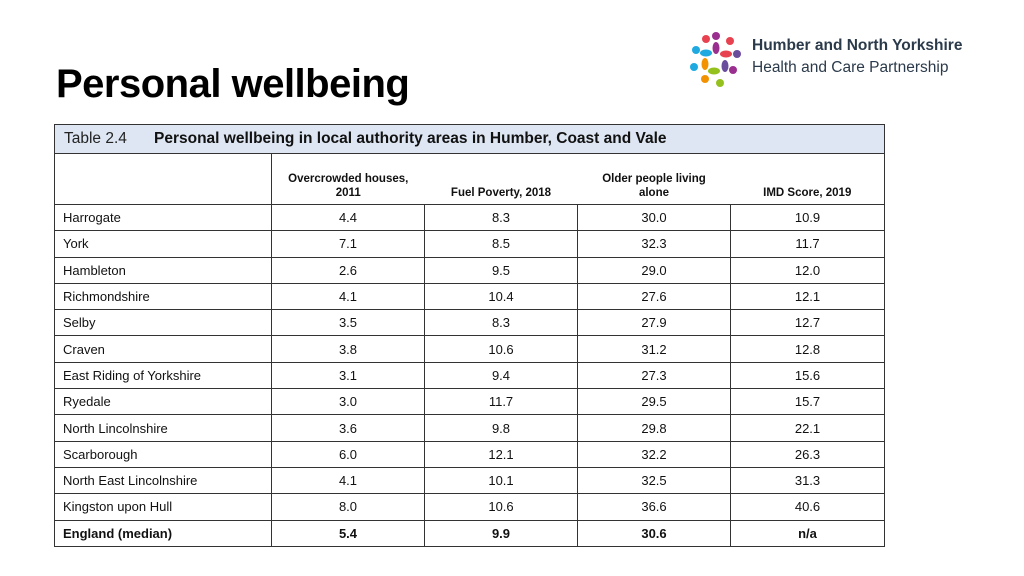  I want to click on header-older-alone-line1: Older people living, so click(654, 179).